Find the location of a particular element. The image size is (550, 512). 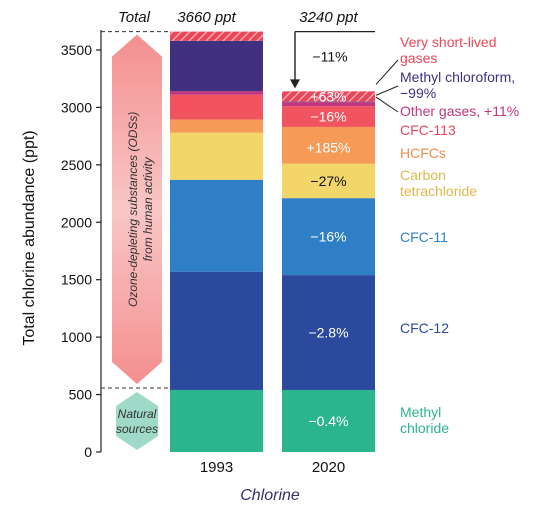

change-label-3: −27% is located at coordinates (328, 181).